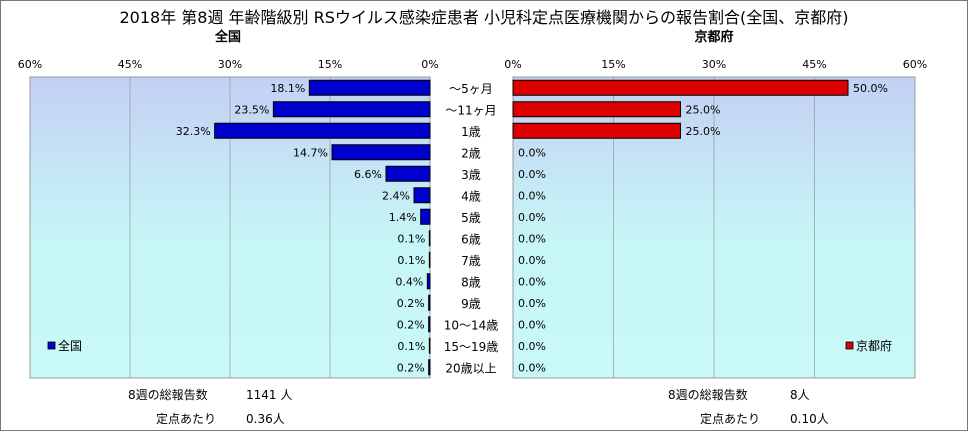 The width and height of the screenshot is (968, 431). Describe the element at coordinates (849, 345) in the screenshot. I see `kyoto-legend-swatch` at that location.